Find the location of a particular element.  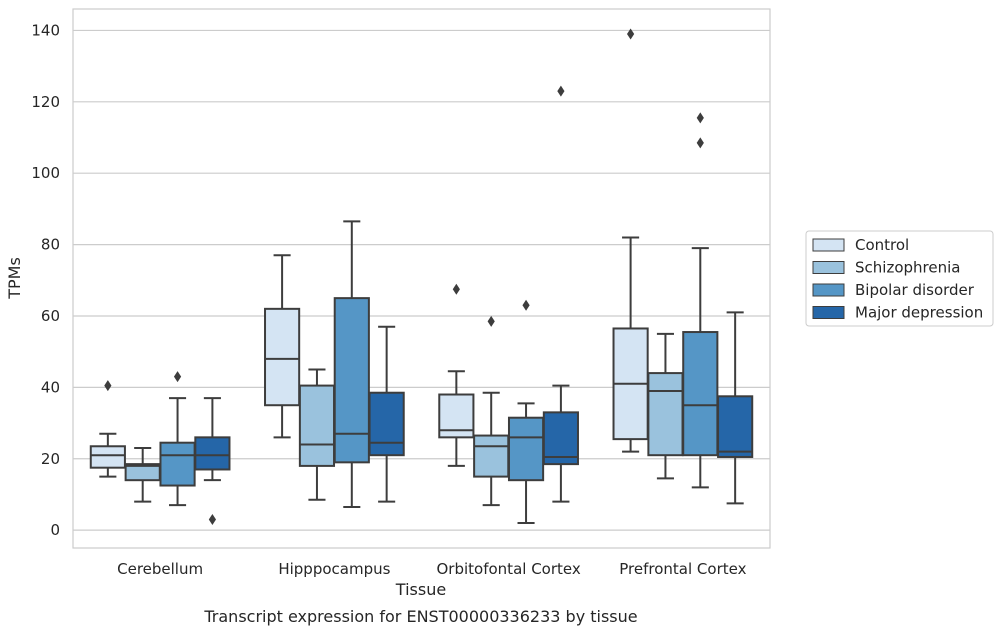

y-tick-label: 120 is located at coordinates (45, 102).